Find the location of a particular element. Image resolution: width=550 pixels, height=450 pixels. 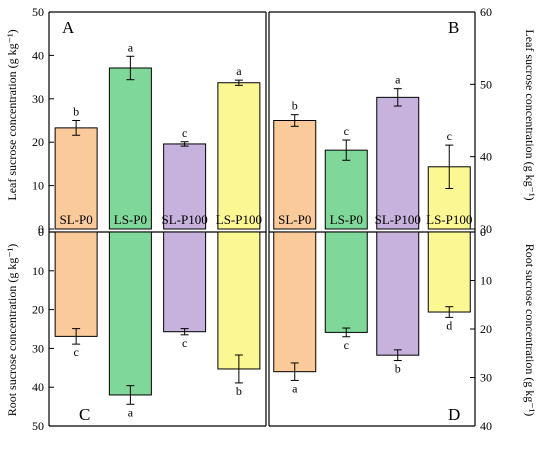

significance-letter: d is located at coordinates (449, 325).